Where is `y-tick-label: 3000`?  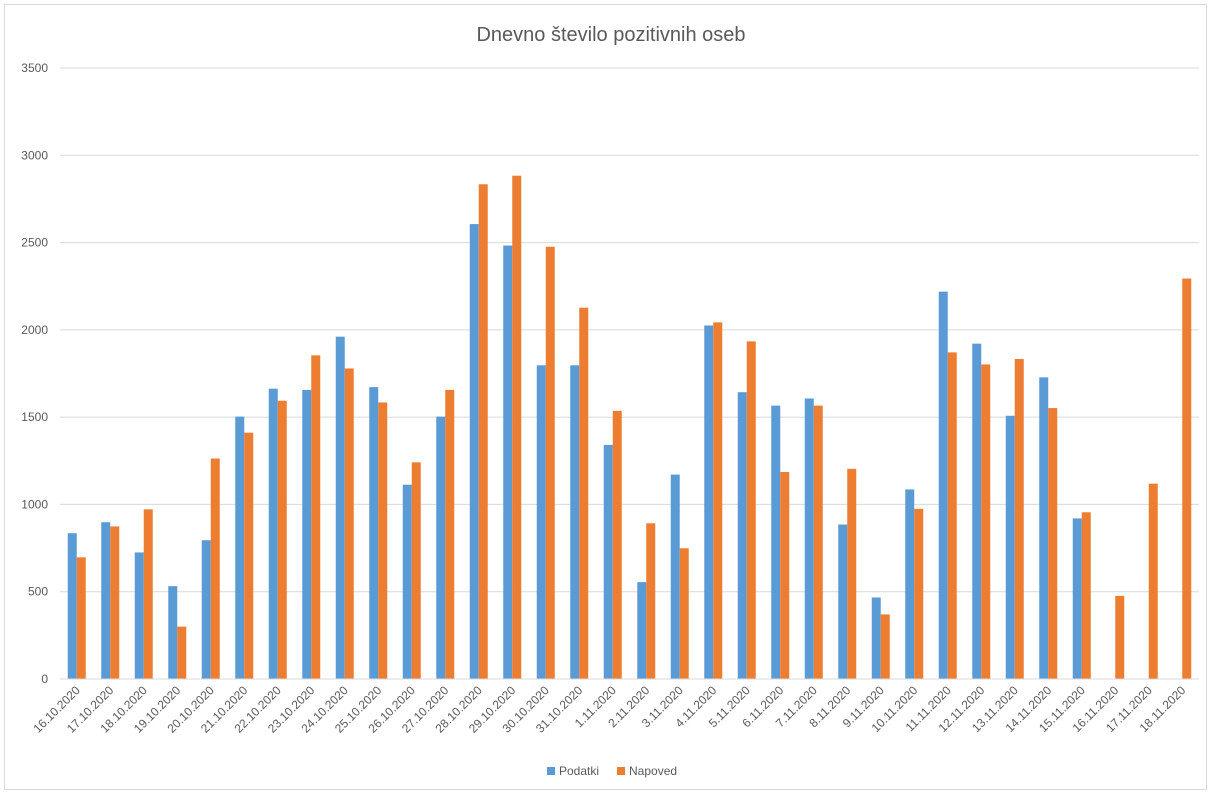 y-tick-label: 3000 is located at coordinates (34, 155).